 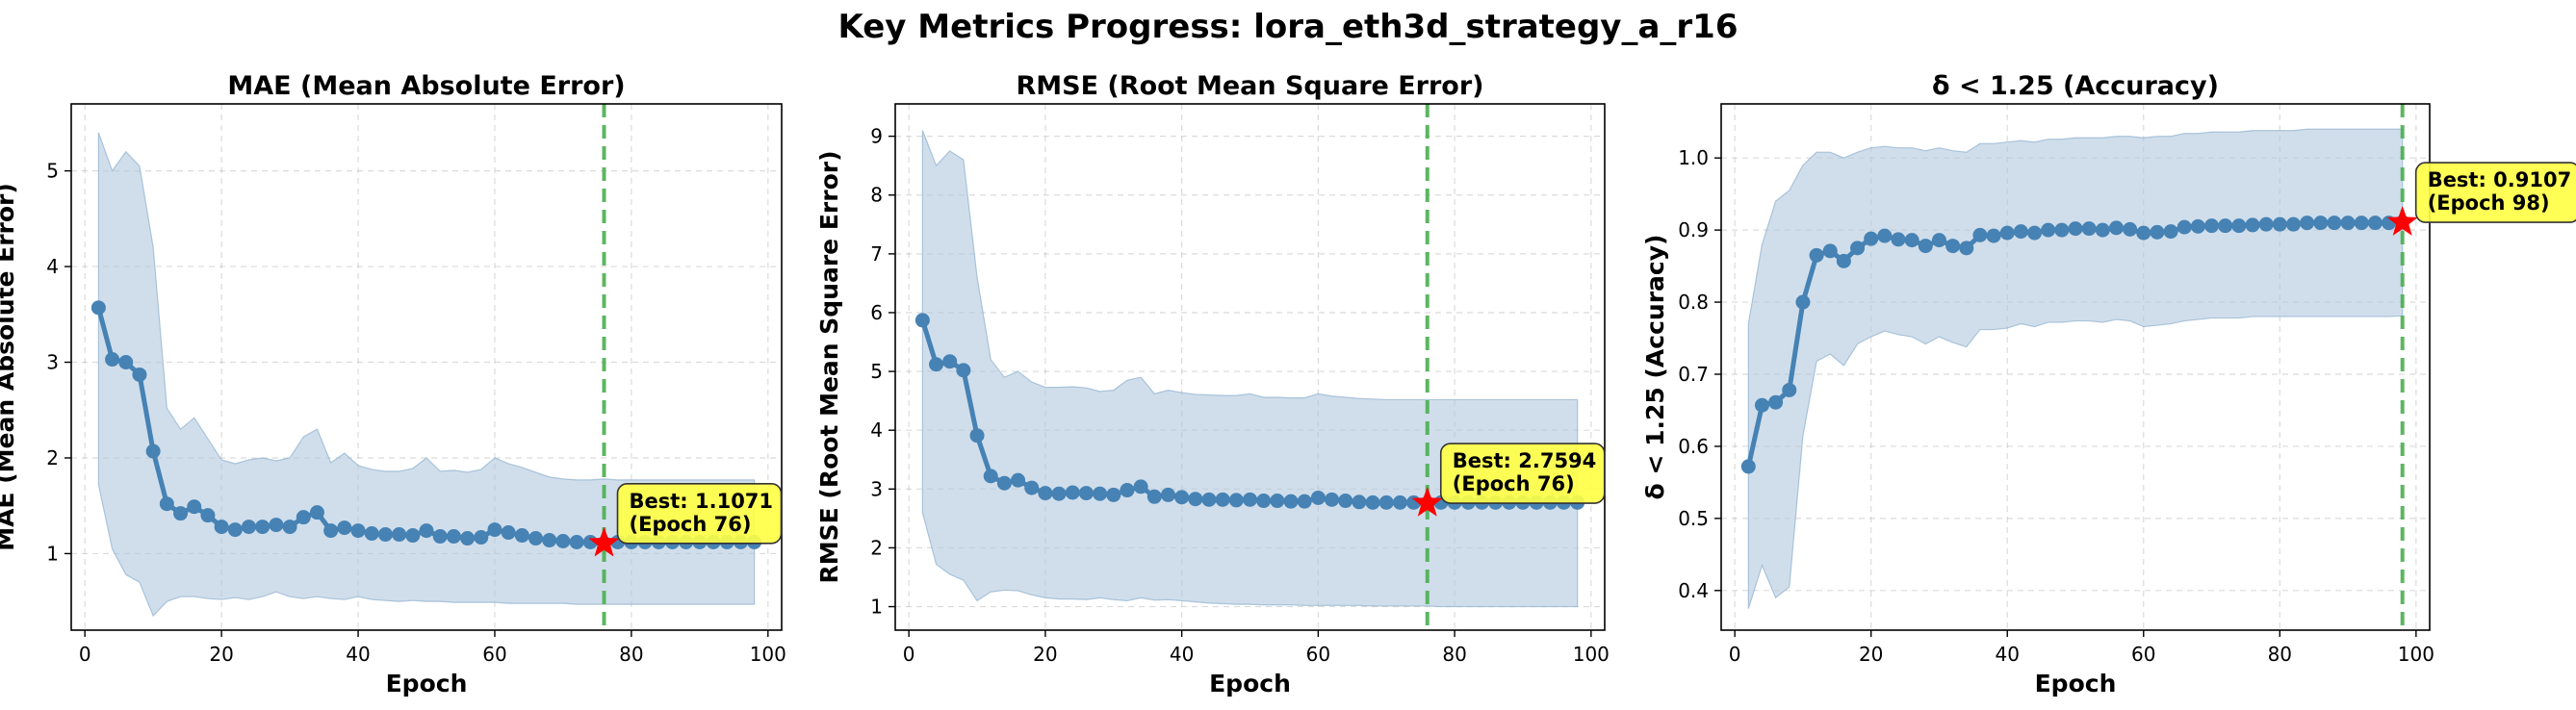 What do you see at coordinates (1694, 302) in the screenshot?
I see `y-tick-label: 0.8` at bounding box center [1694, 302].